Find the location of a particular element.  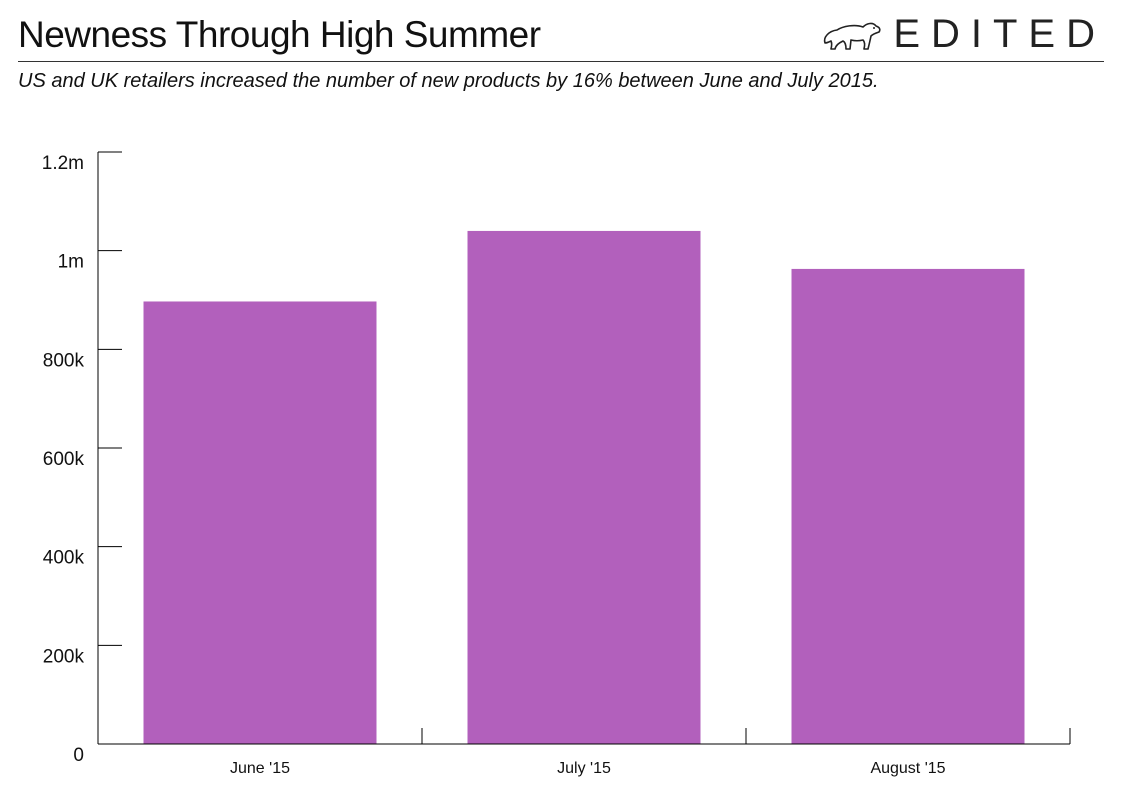

y-tick-label: 1m is located at coordinates (71, 262).